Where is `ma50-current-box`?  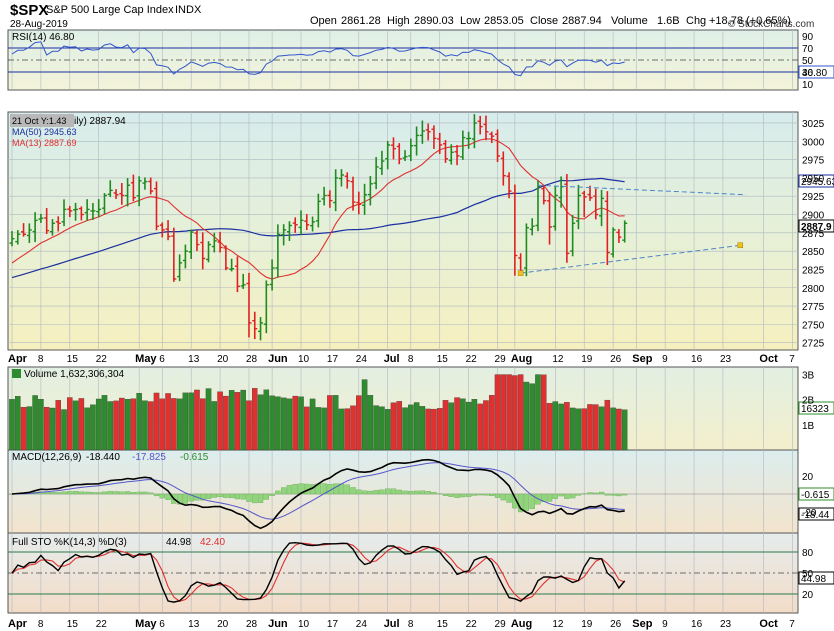
ma50-current-box is located at coordinates (816, 181).